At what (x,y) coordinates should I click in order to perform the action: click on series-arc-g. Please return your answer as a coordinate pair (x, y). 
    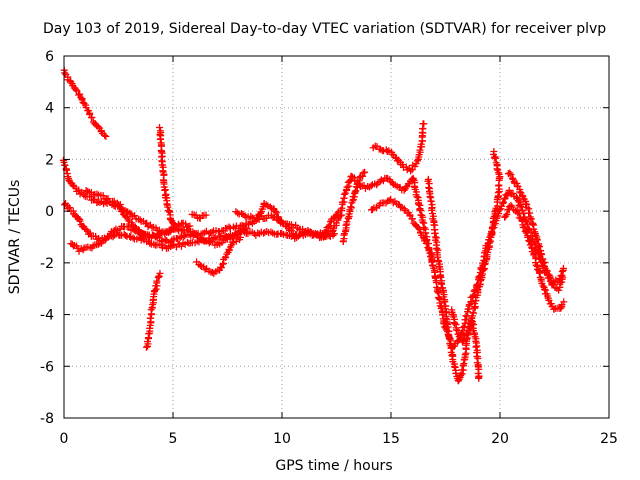
    Looking at the image, I should click on (167, 175).